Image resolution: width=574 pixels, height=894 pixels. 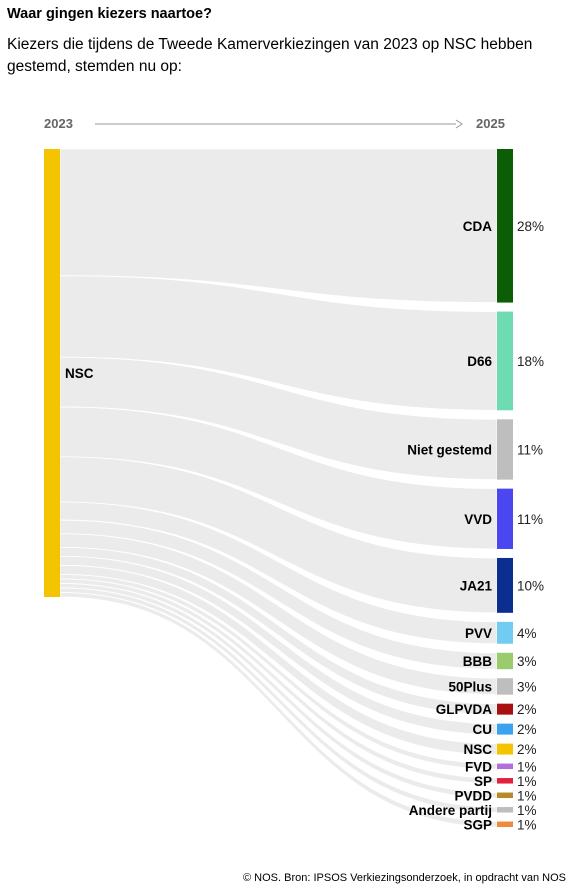 What do you see at coordinates (478, 519) in the screenshot?
I see `target-label-vvd-3: VVD` at bounding box center [478, 519].